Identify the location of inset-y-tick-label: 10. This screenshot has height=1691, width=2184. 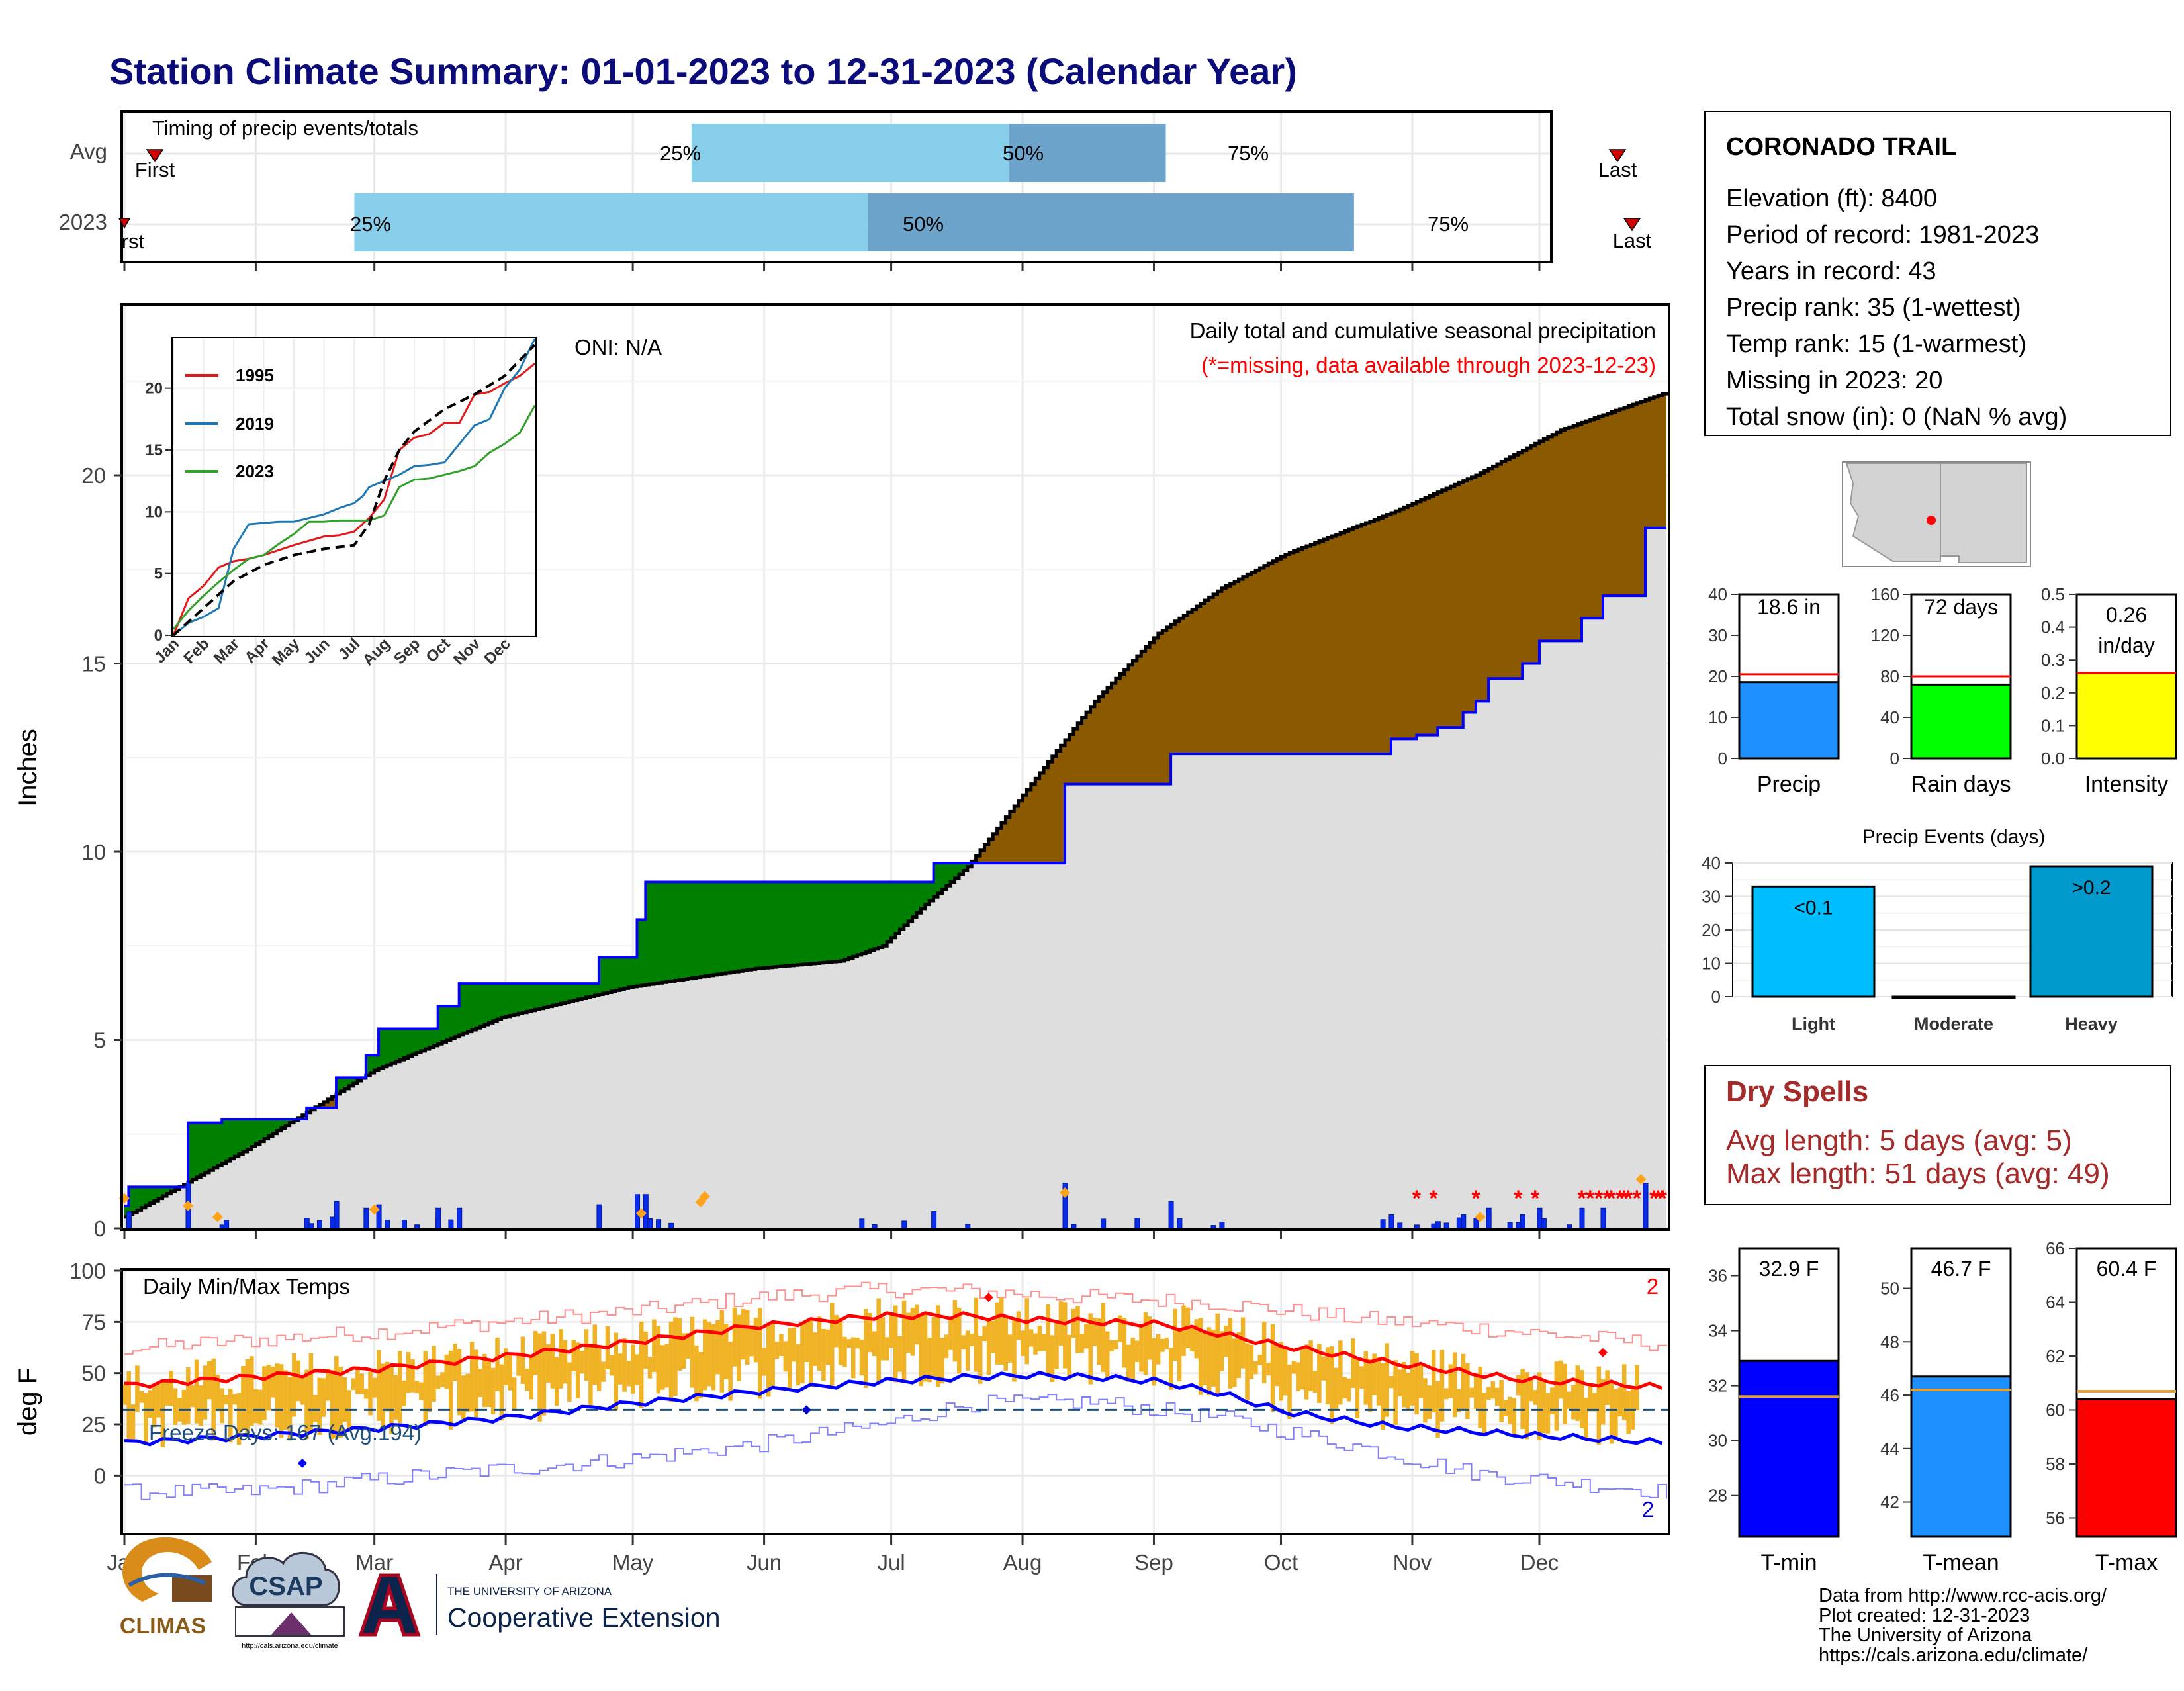
(154, 512).